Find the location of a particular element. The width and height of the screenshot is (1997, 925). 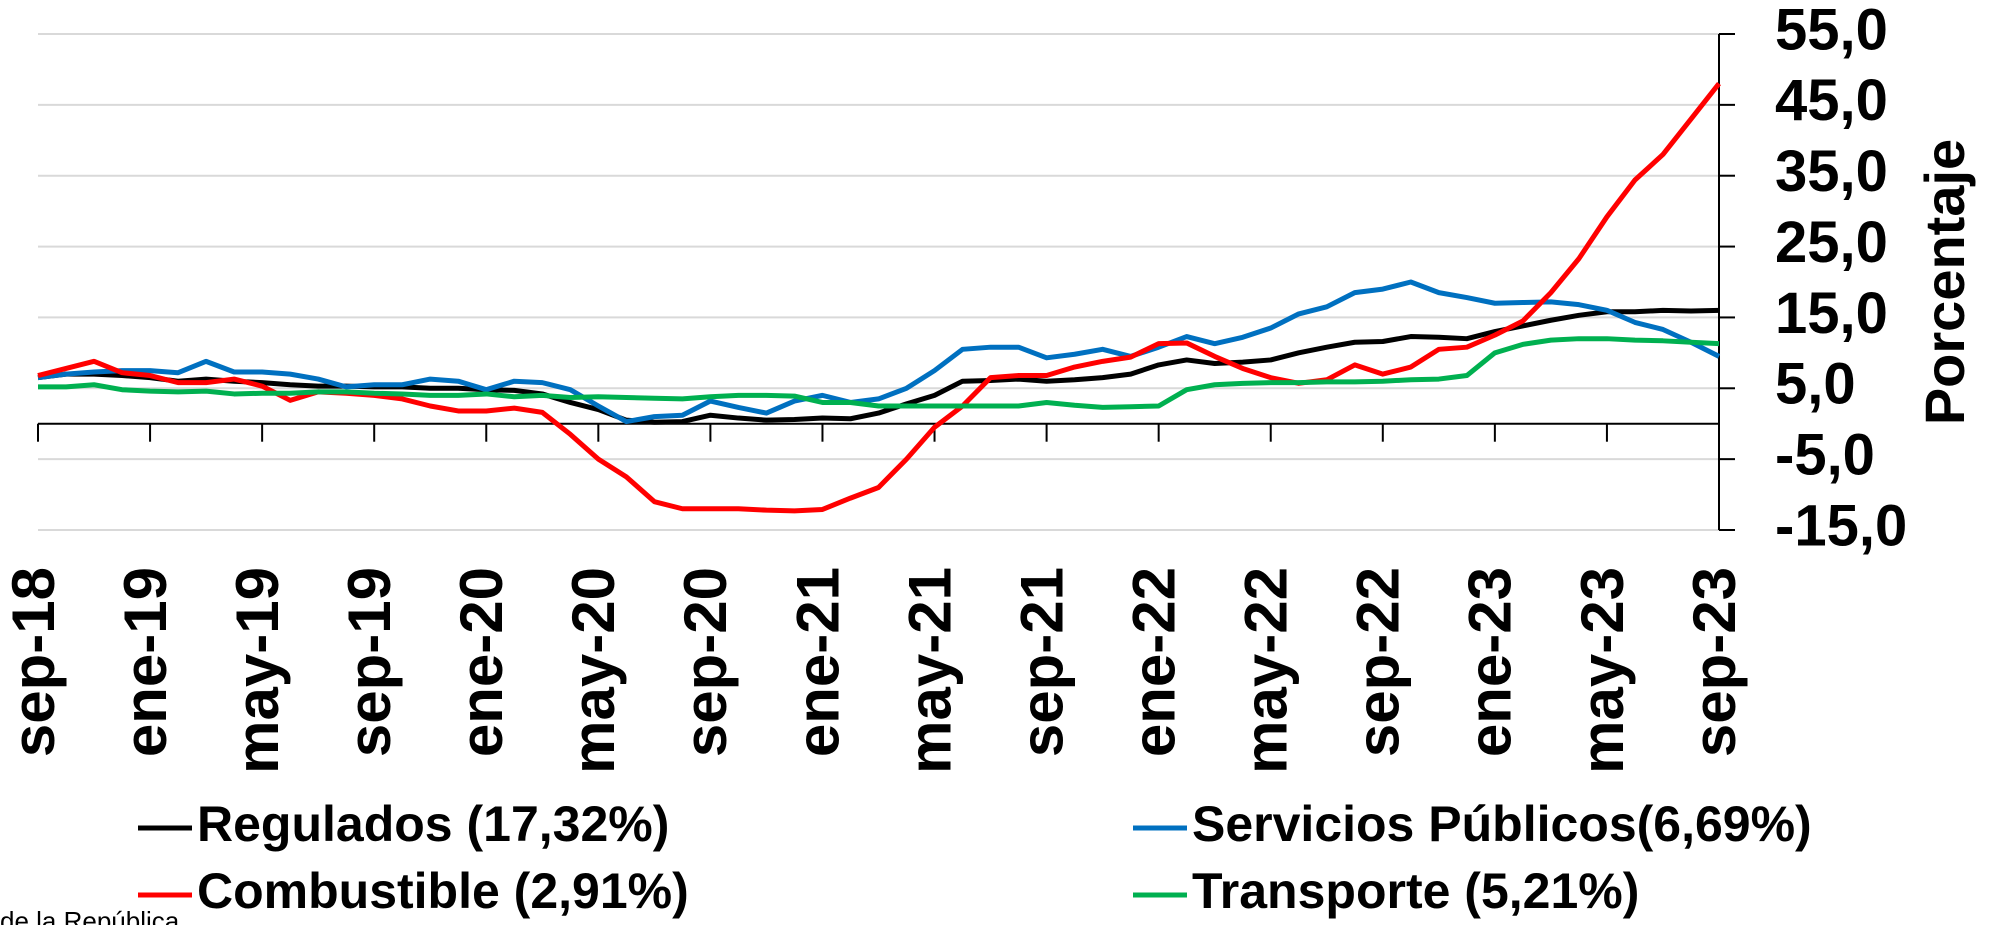

legend-label: Combustible (2,91%) is located at coordinates (443, 891).